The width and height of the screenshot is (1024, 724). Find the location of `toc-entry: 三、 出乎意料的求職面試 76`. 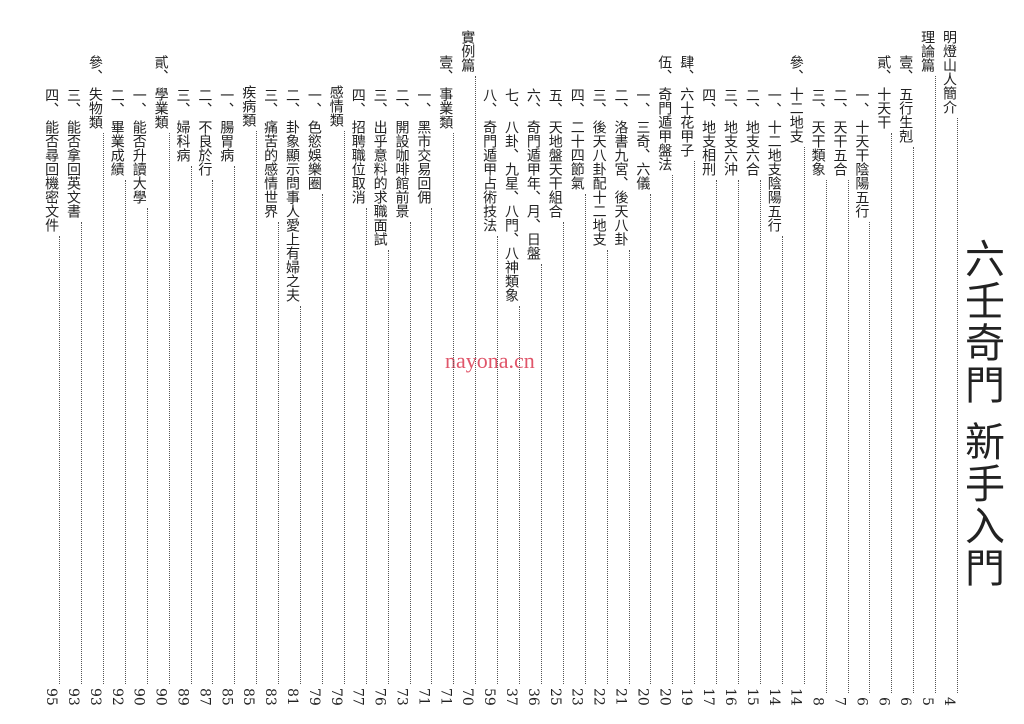

toc-entry: 三、 出乎意料的求職面試 76 is located at coordinates (380, 397).